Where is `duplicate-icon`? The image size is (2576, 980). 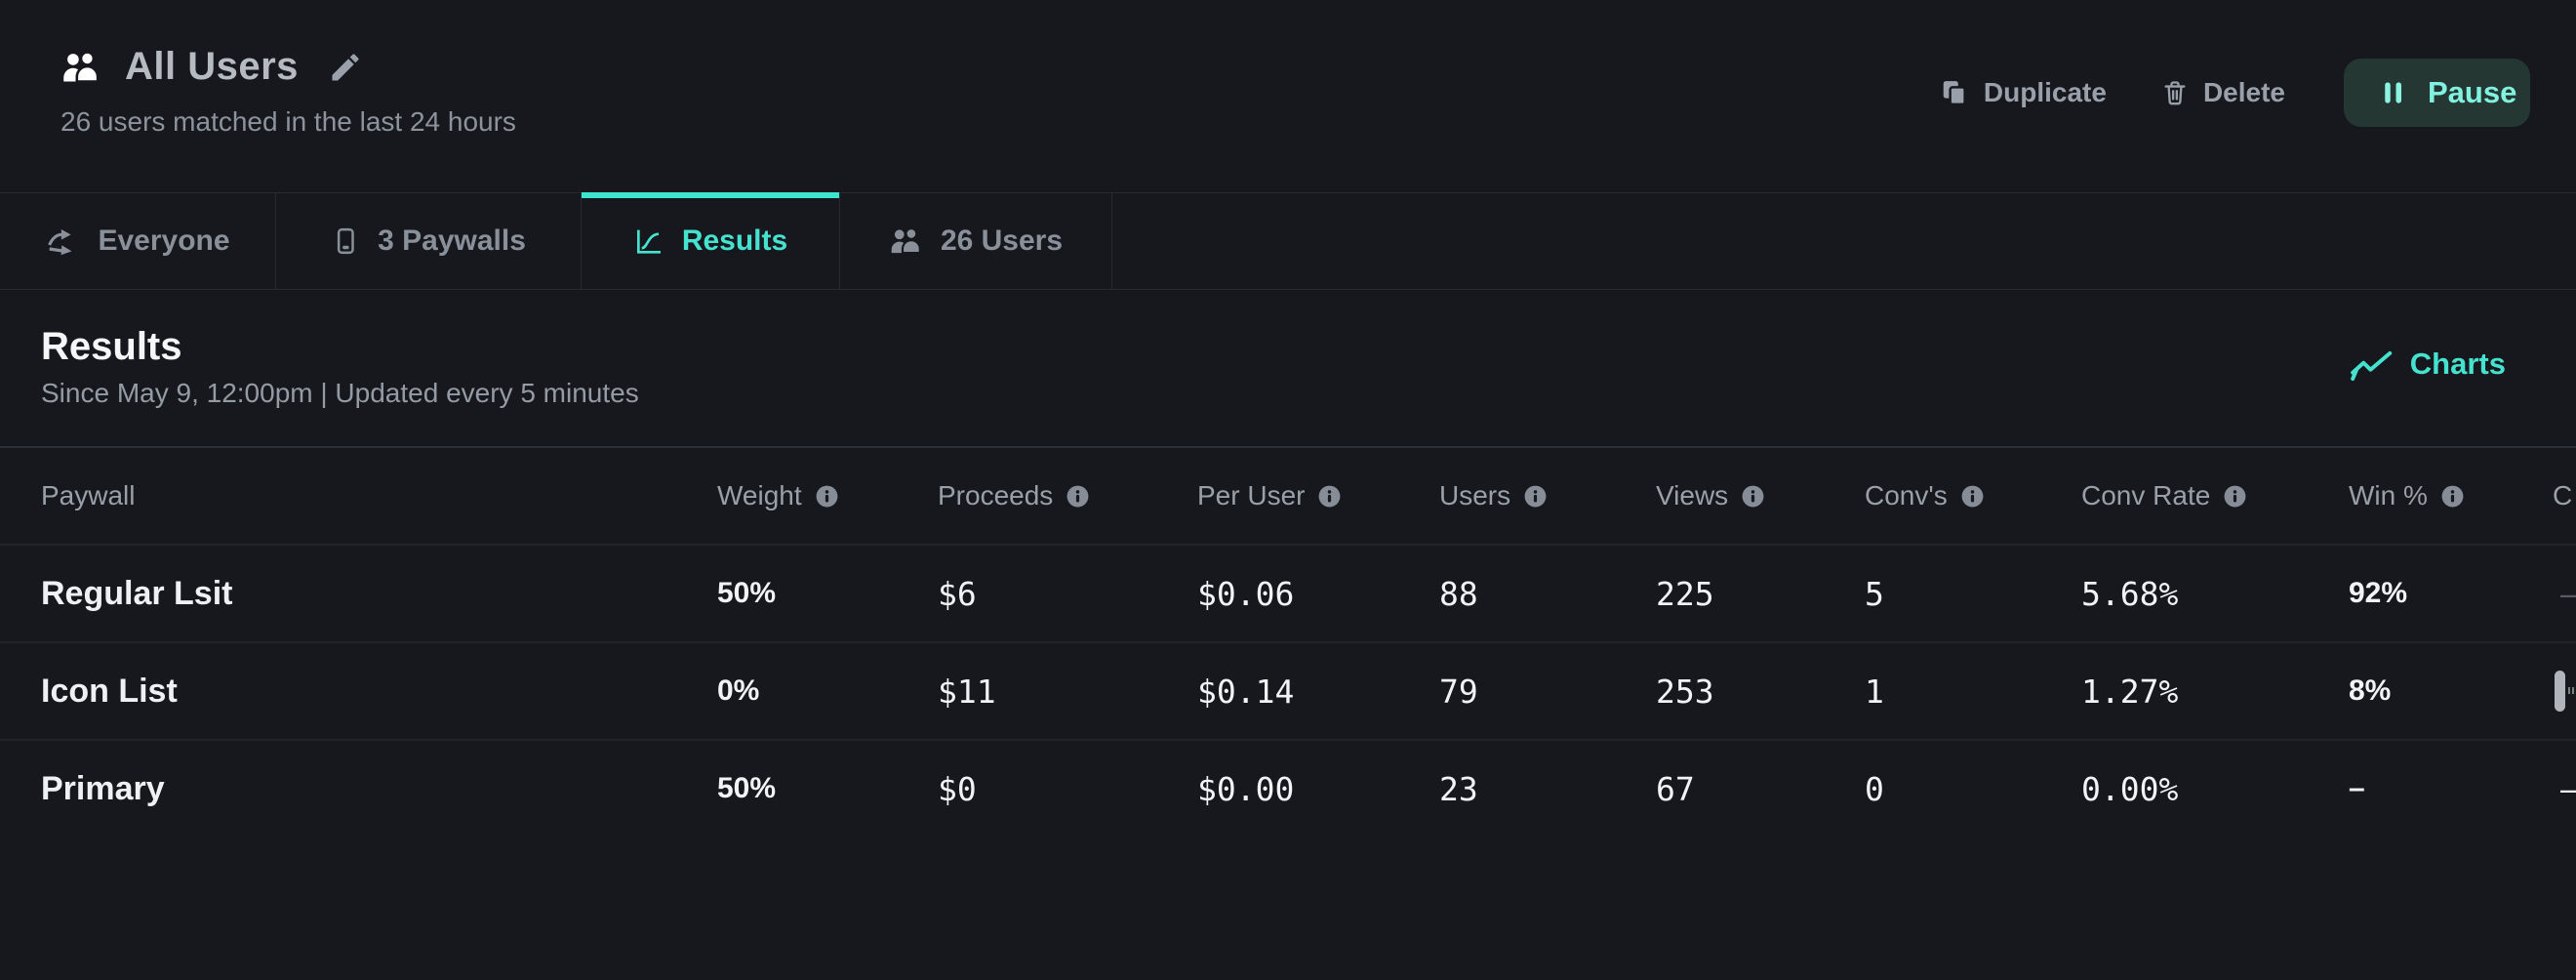
duplicate-icon is located at coordinates (1954, 93).